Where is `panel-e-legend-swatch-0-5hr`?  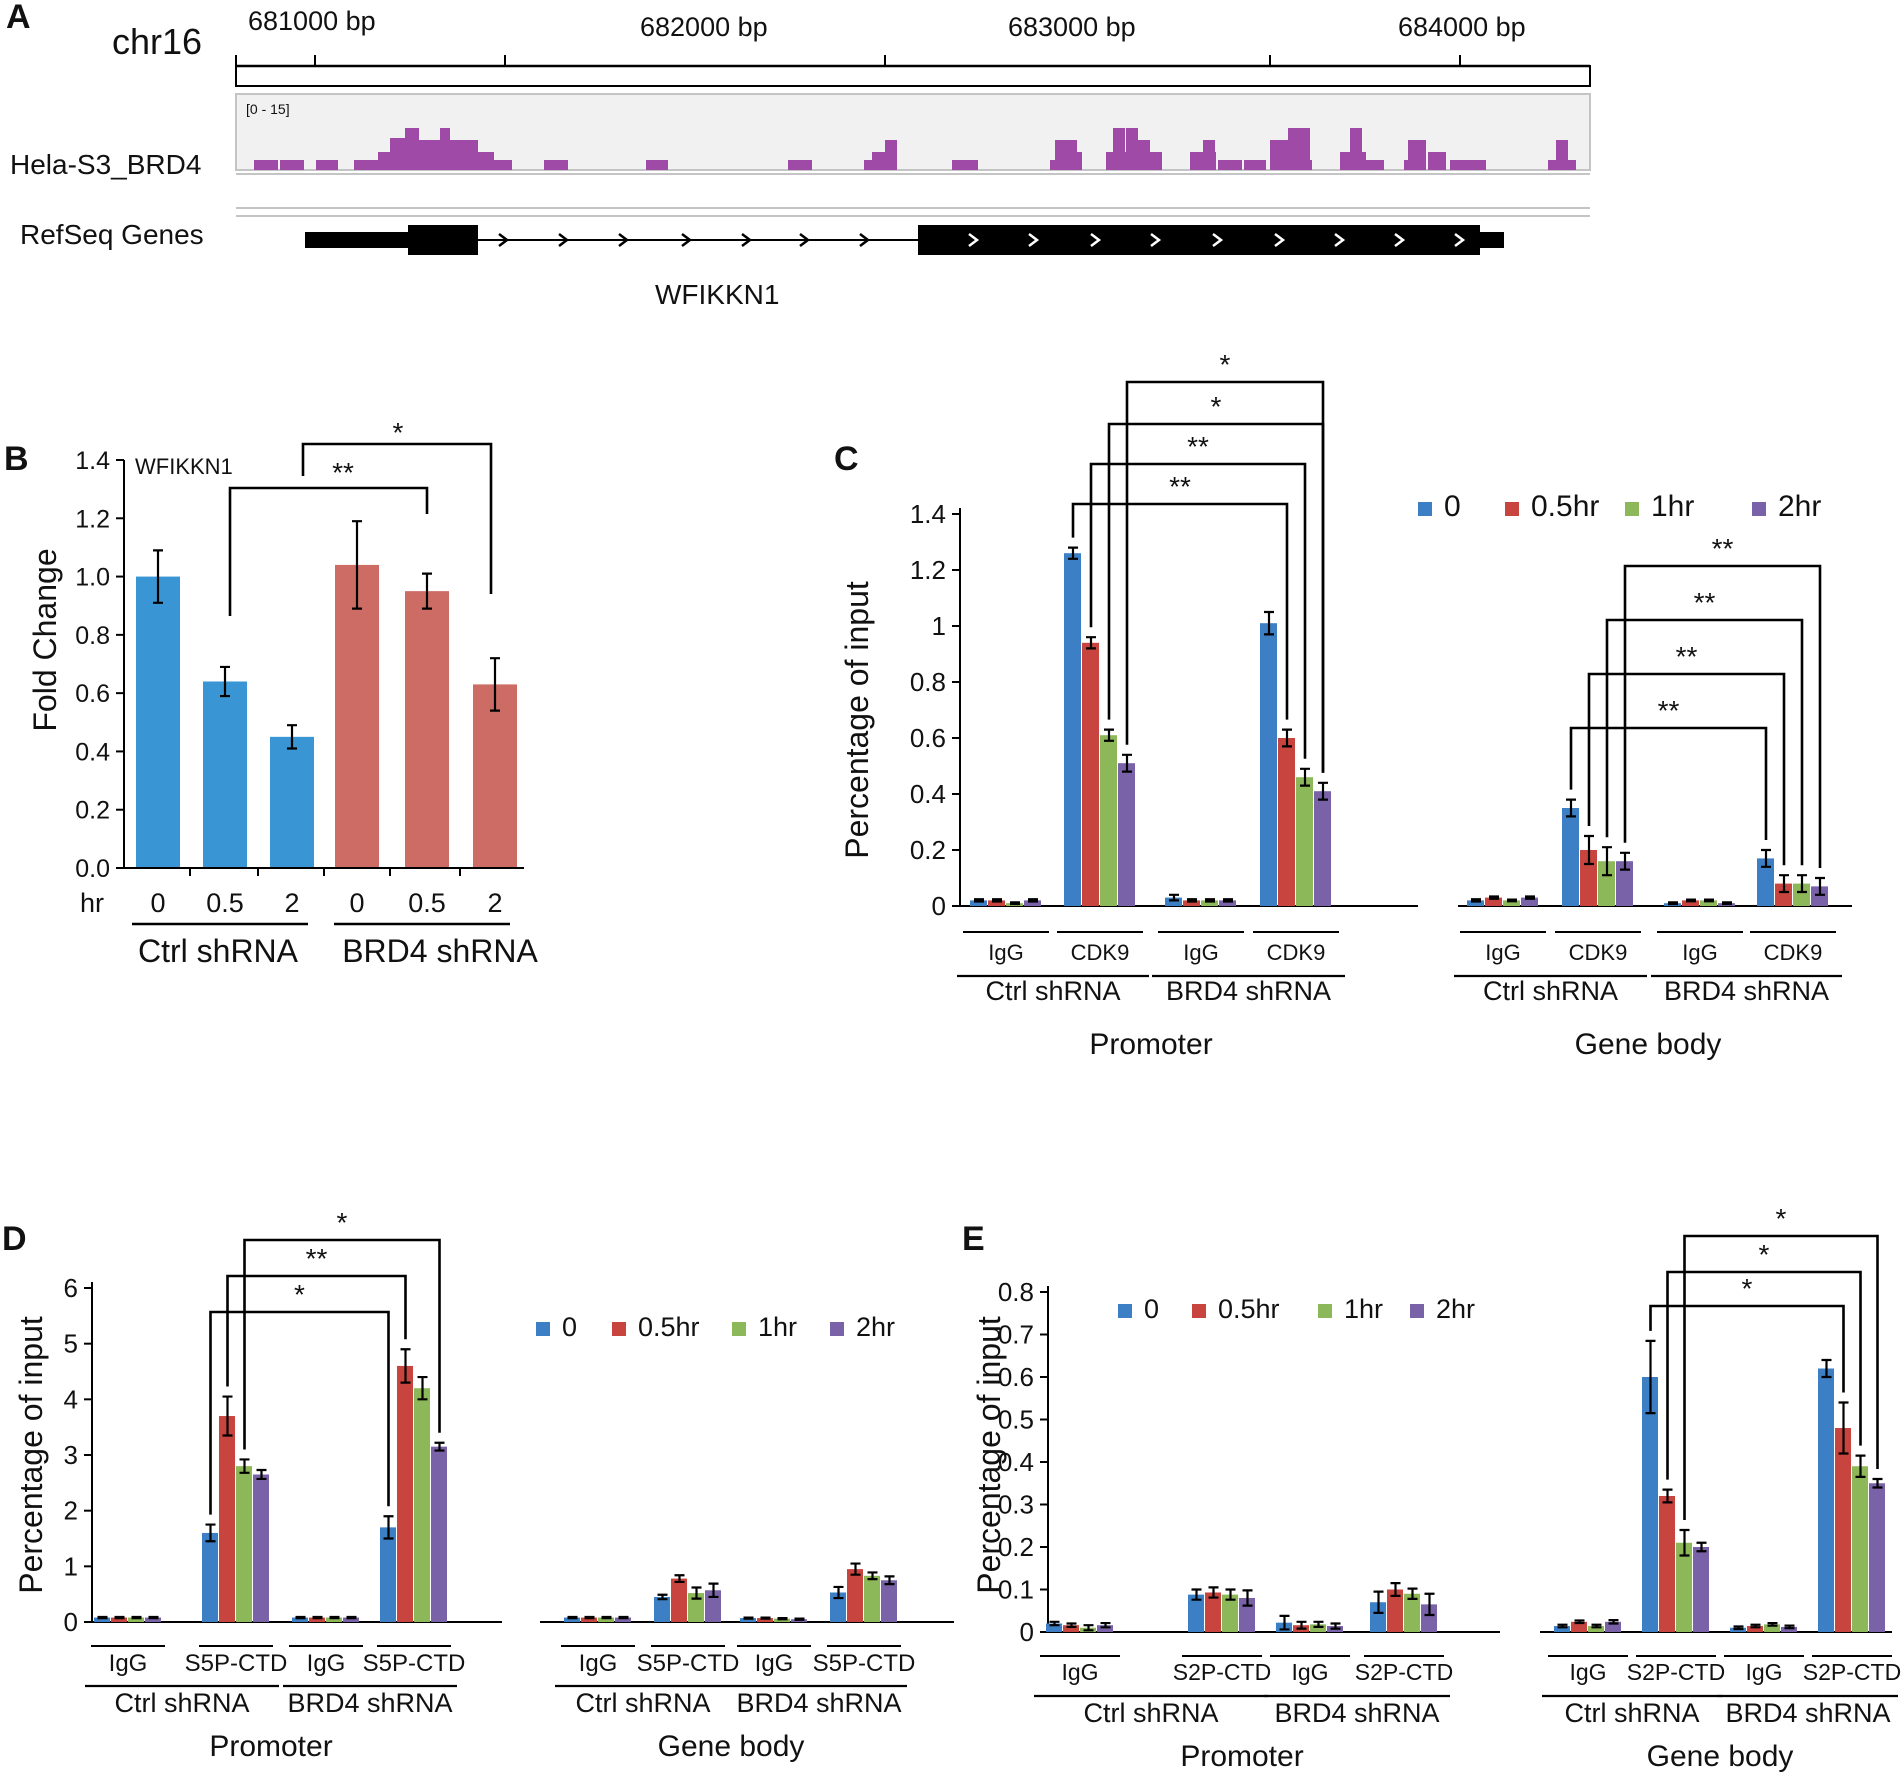 panel-e-legend-swatch-0-5hr is located at coordinates (1199, 1311).